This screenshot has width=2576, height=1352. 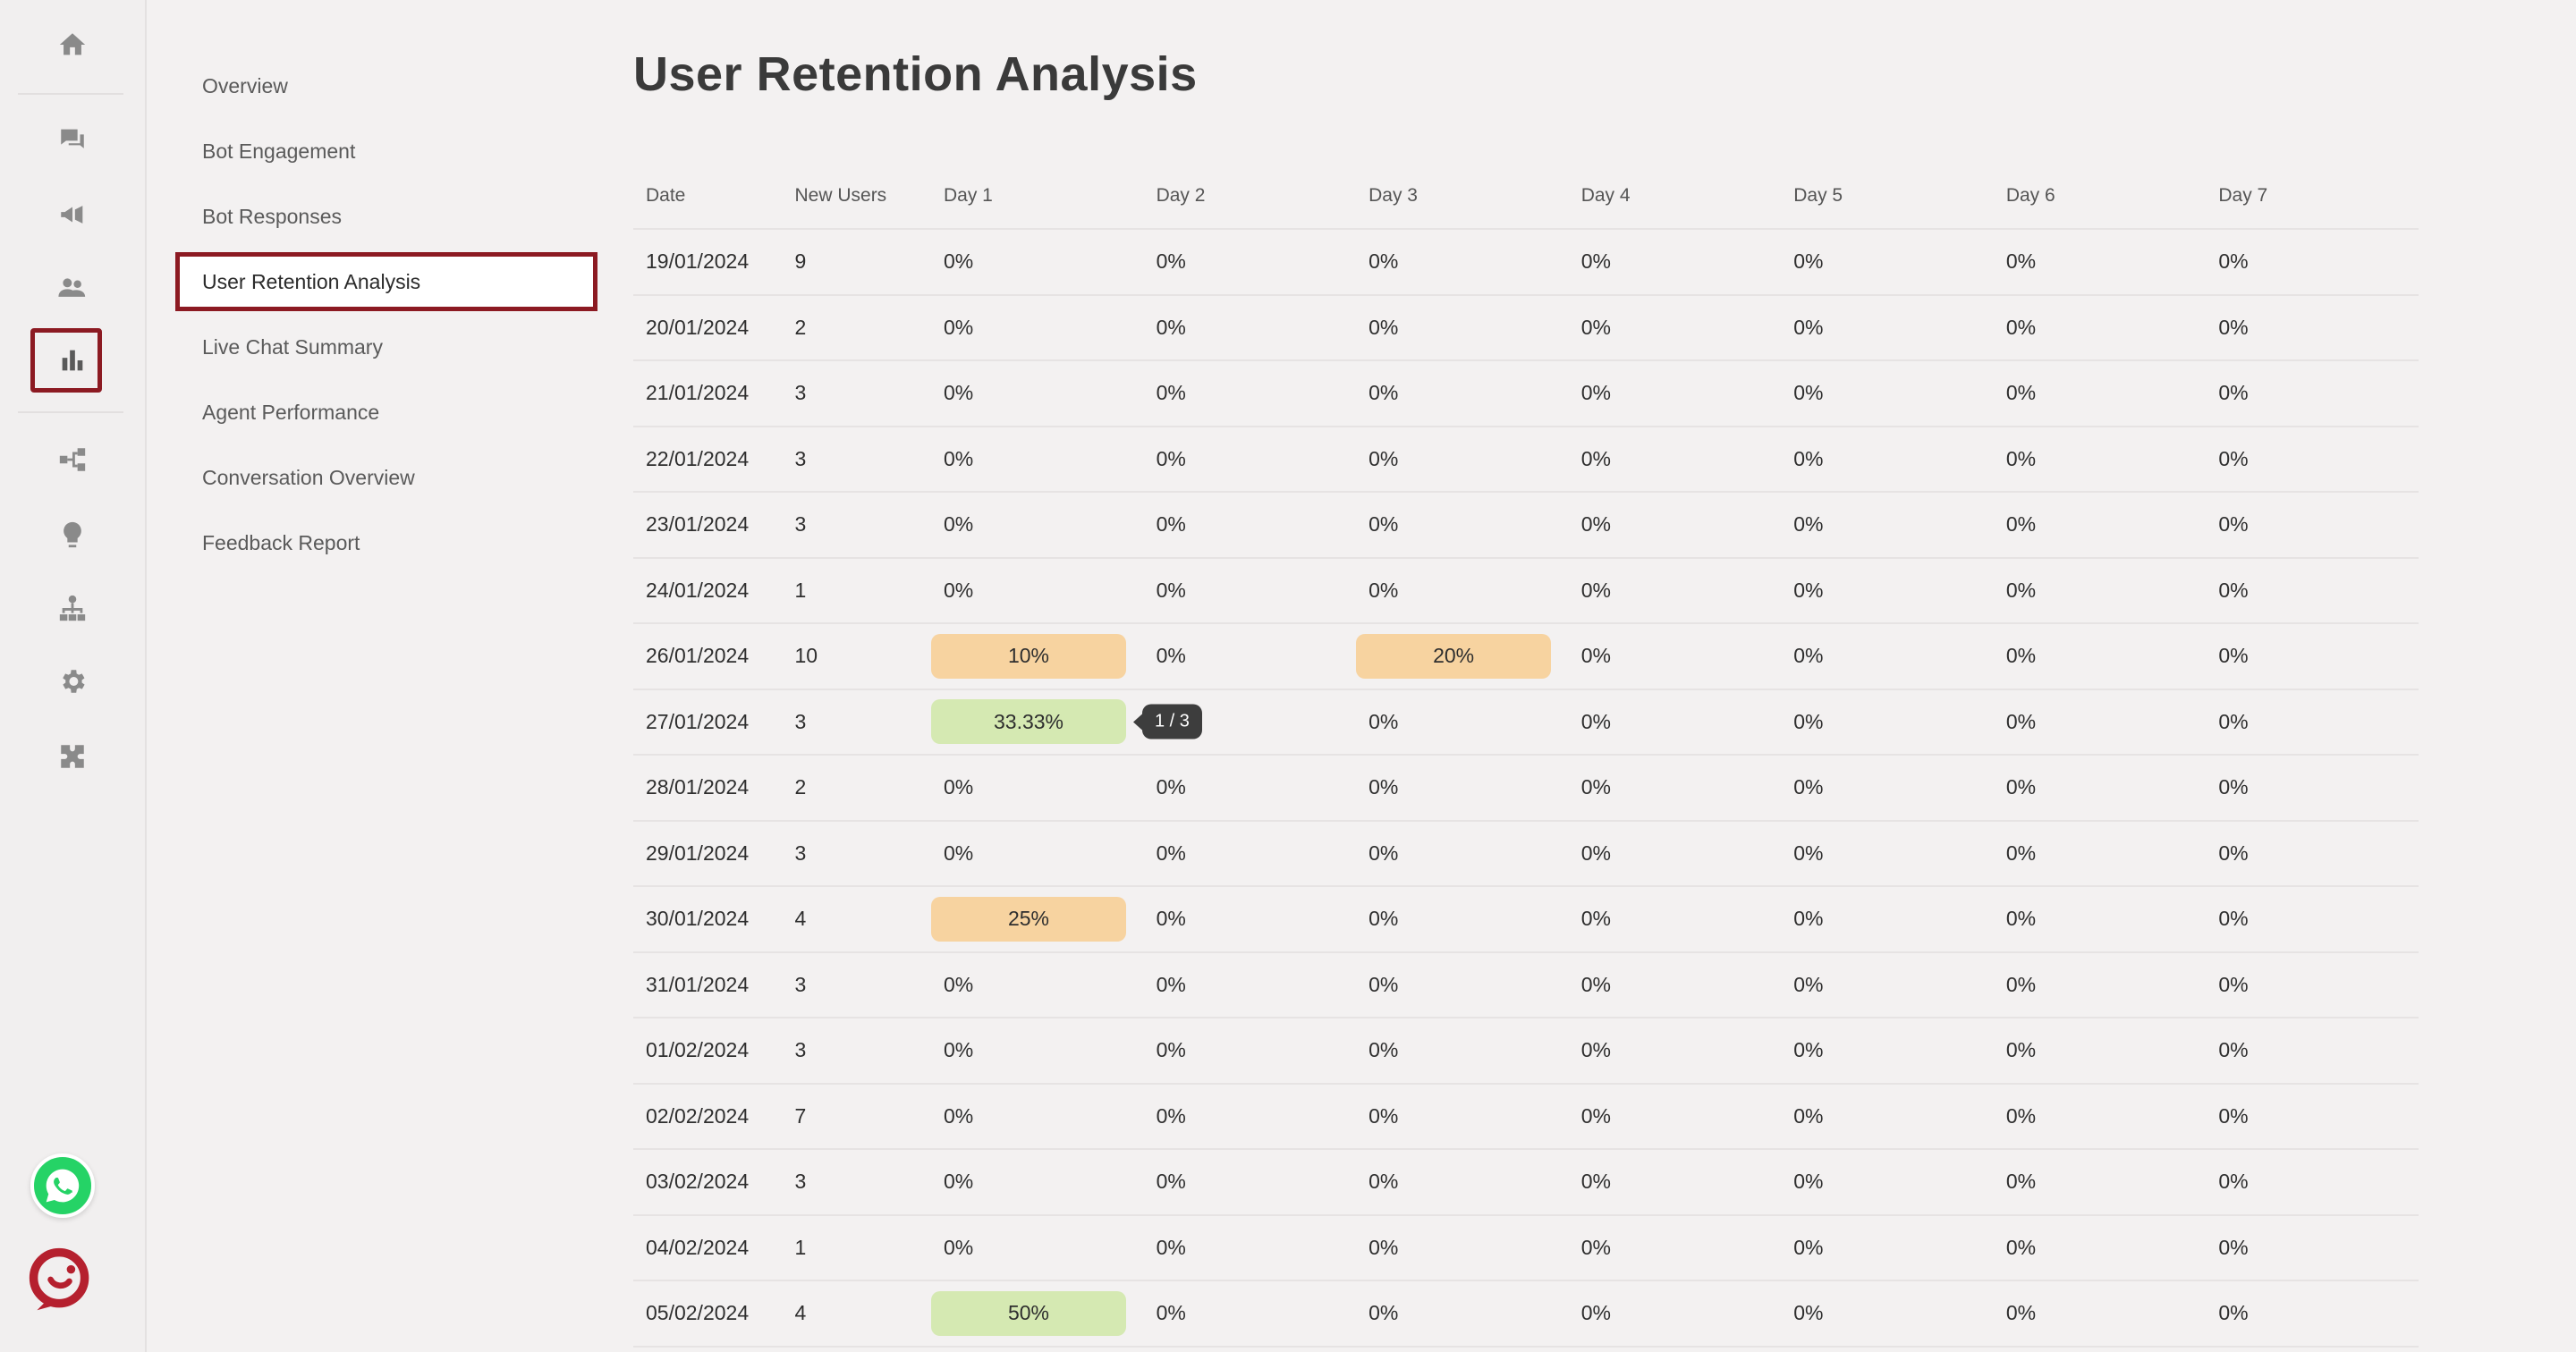 What do you see at coordinates (1526, 1182) in the screenshot?
I see `table-row: 03/02/2024 3 0% 0% 0% 0% 0% 0% 0%` at bounding box center [1526, 1182].